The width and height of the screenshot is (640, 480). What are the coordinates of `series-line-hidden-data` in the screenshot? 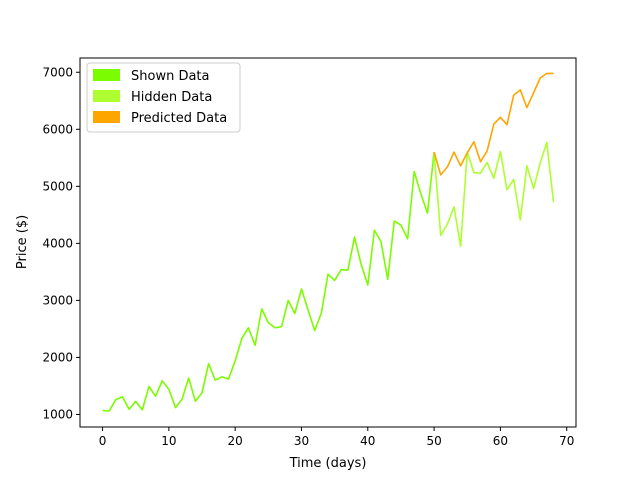 It's located at (494, 194).